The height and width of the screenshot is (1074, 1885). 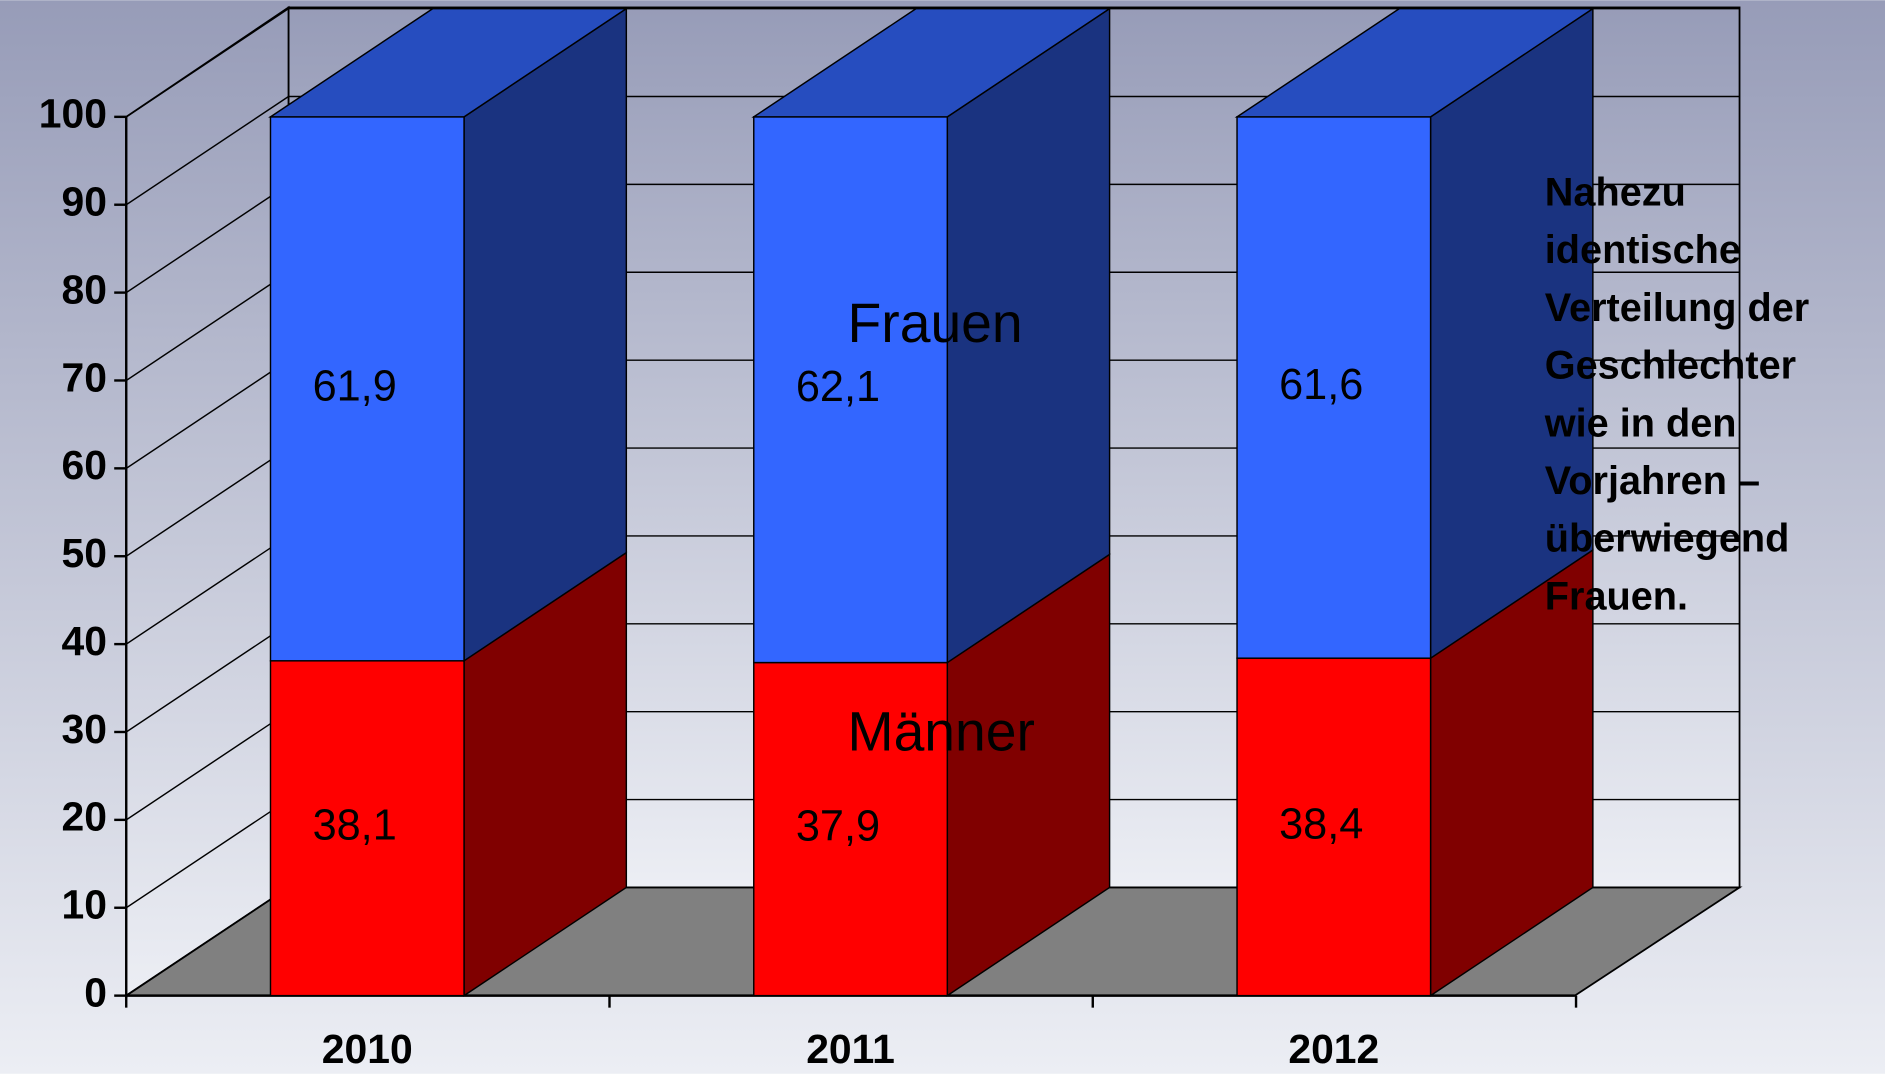 What do you see at coordinates (838, 387) in the screenshot?
I see `value-label: 62,1` at bounding box center [838, 387].